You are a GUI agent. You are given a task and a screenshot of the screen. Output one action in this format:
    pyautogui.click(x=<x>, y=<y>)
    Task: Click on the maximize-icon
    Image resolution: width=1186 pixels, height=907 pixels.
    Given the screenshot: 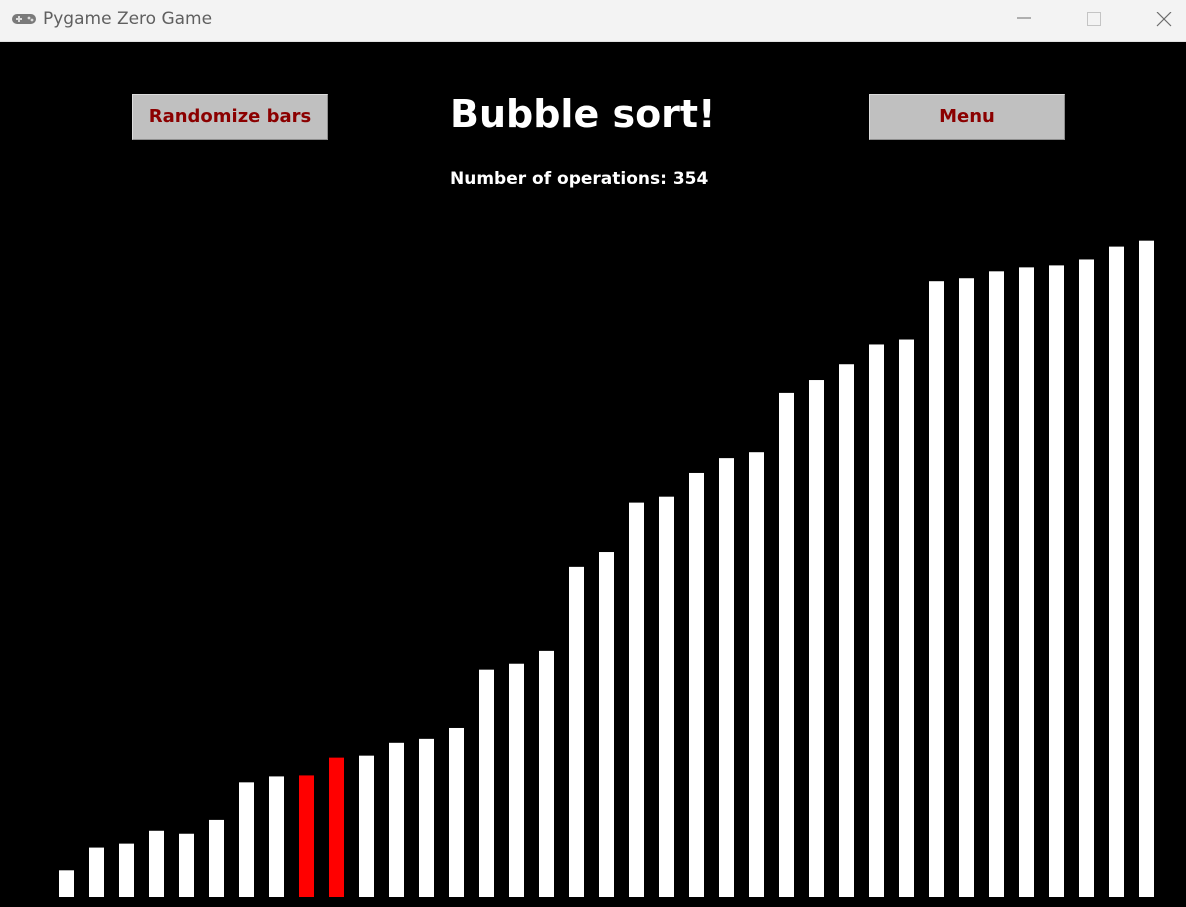 What is the action you would take?
    pyautogui.click(x=1094, y=19)
    